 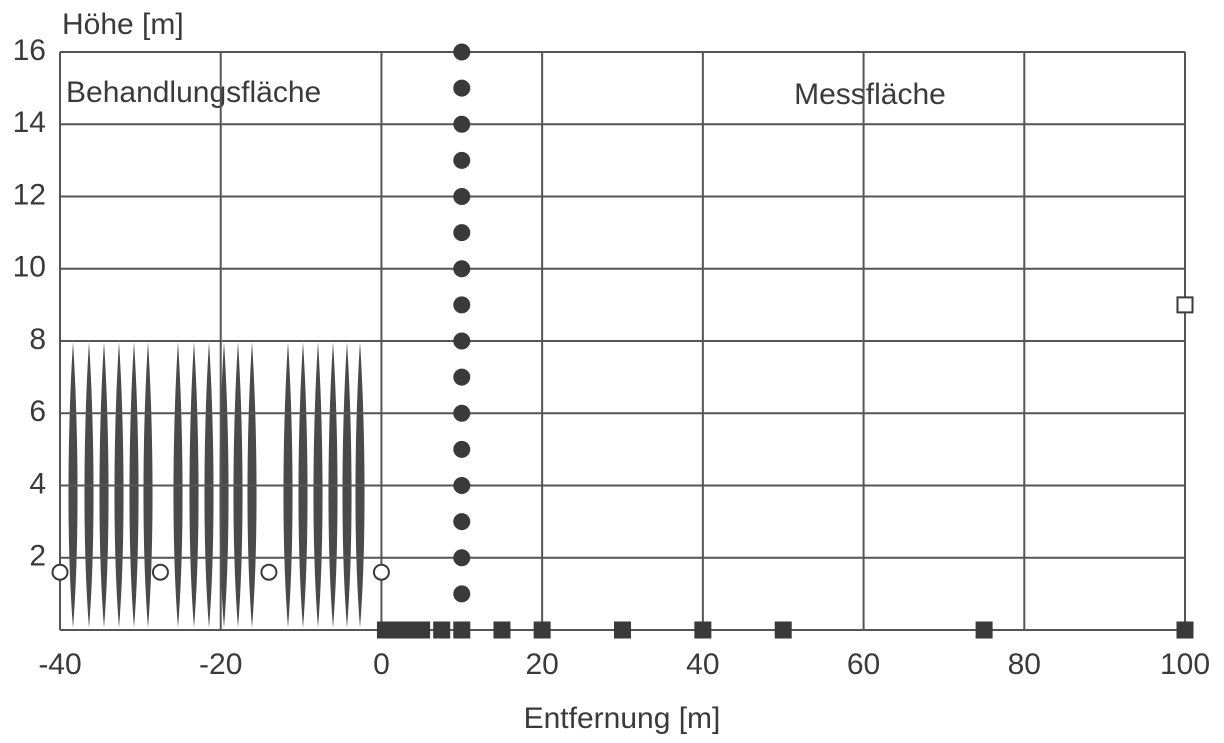 What do you see at coordinates (123, 24) in the screenshot?
I see `y-axis-label: Höhe [m]` at bounding box center [123, 24].